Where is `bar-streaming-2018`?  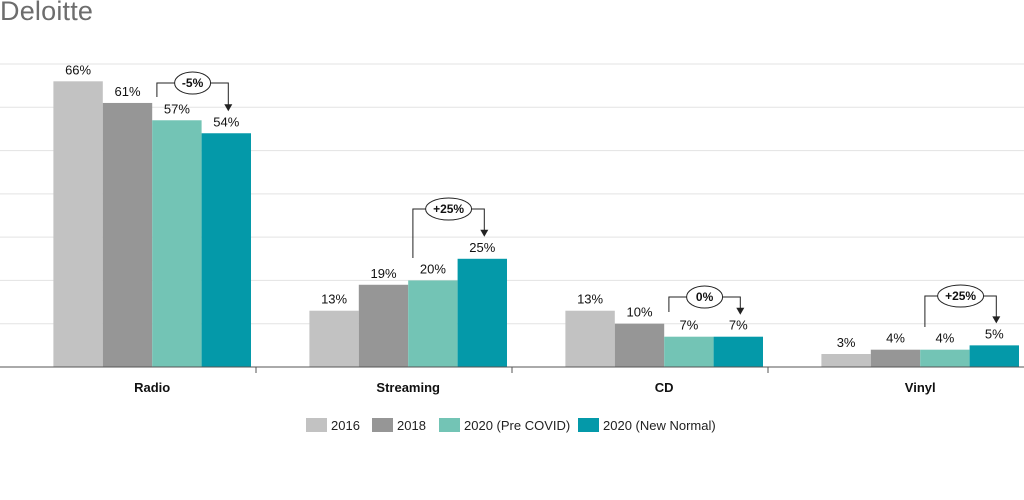
bar-streaming-2018 is located at coordinates (383, 325).